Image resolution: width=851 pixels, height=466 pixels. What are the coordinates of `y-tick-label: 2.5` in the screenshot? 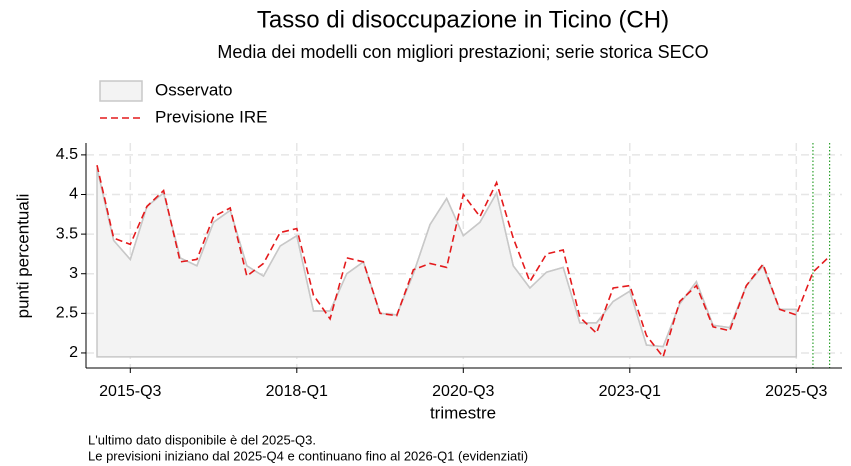 It's located at (67, 313).